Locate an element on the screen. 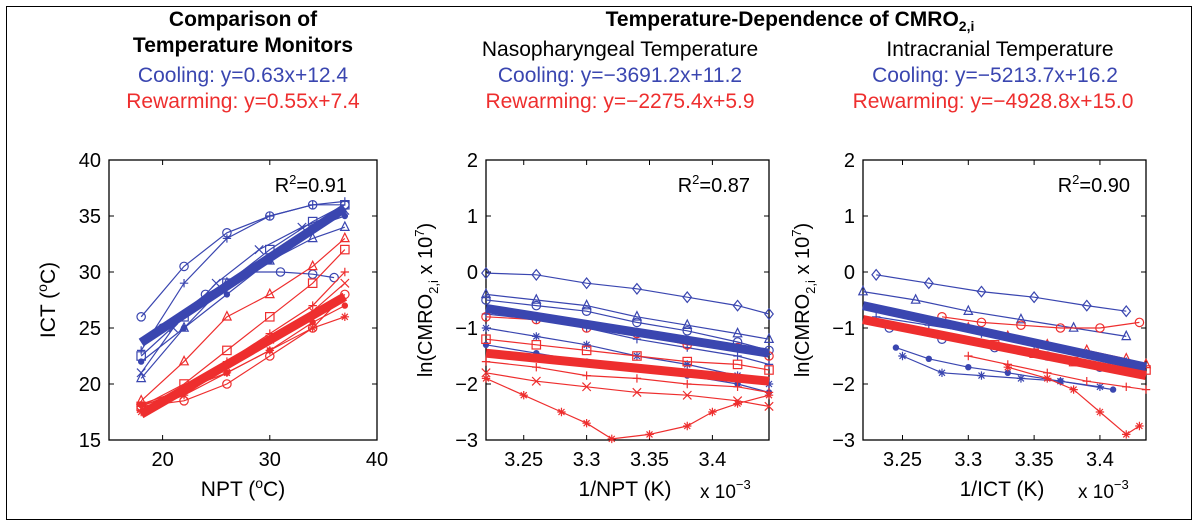 This screenshot has width=1200, height=528. x-tick-label: 3.4 is located at coordinates (712, 460).